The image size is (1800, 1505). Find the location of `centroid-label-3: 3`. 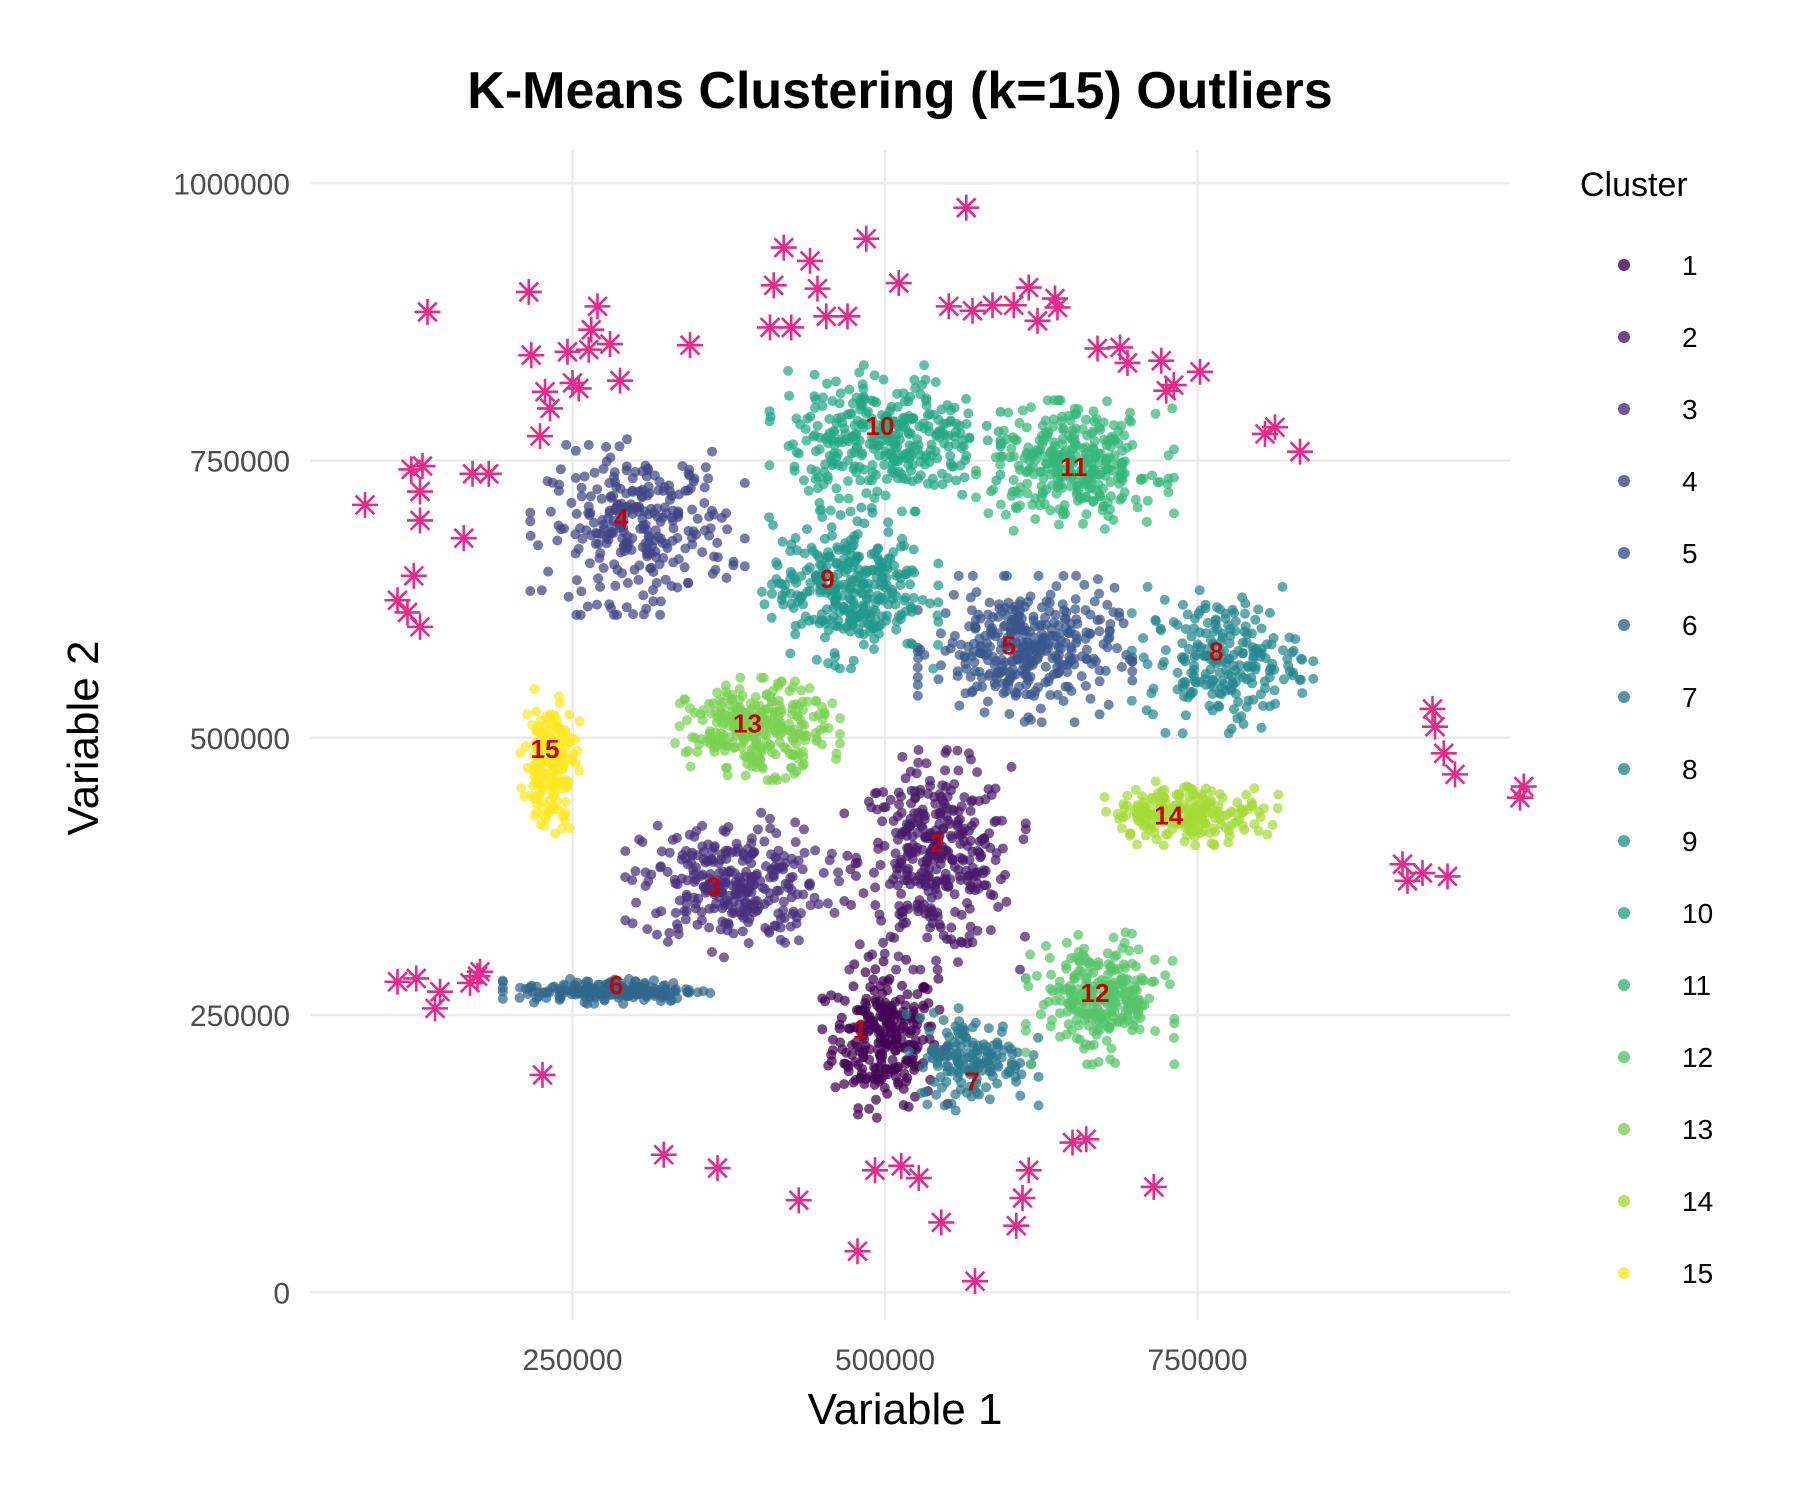

centroid-label-3: 3 is located at coordinates (714, 886).